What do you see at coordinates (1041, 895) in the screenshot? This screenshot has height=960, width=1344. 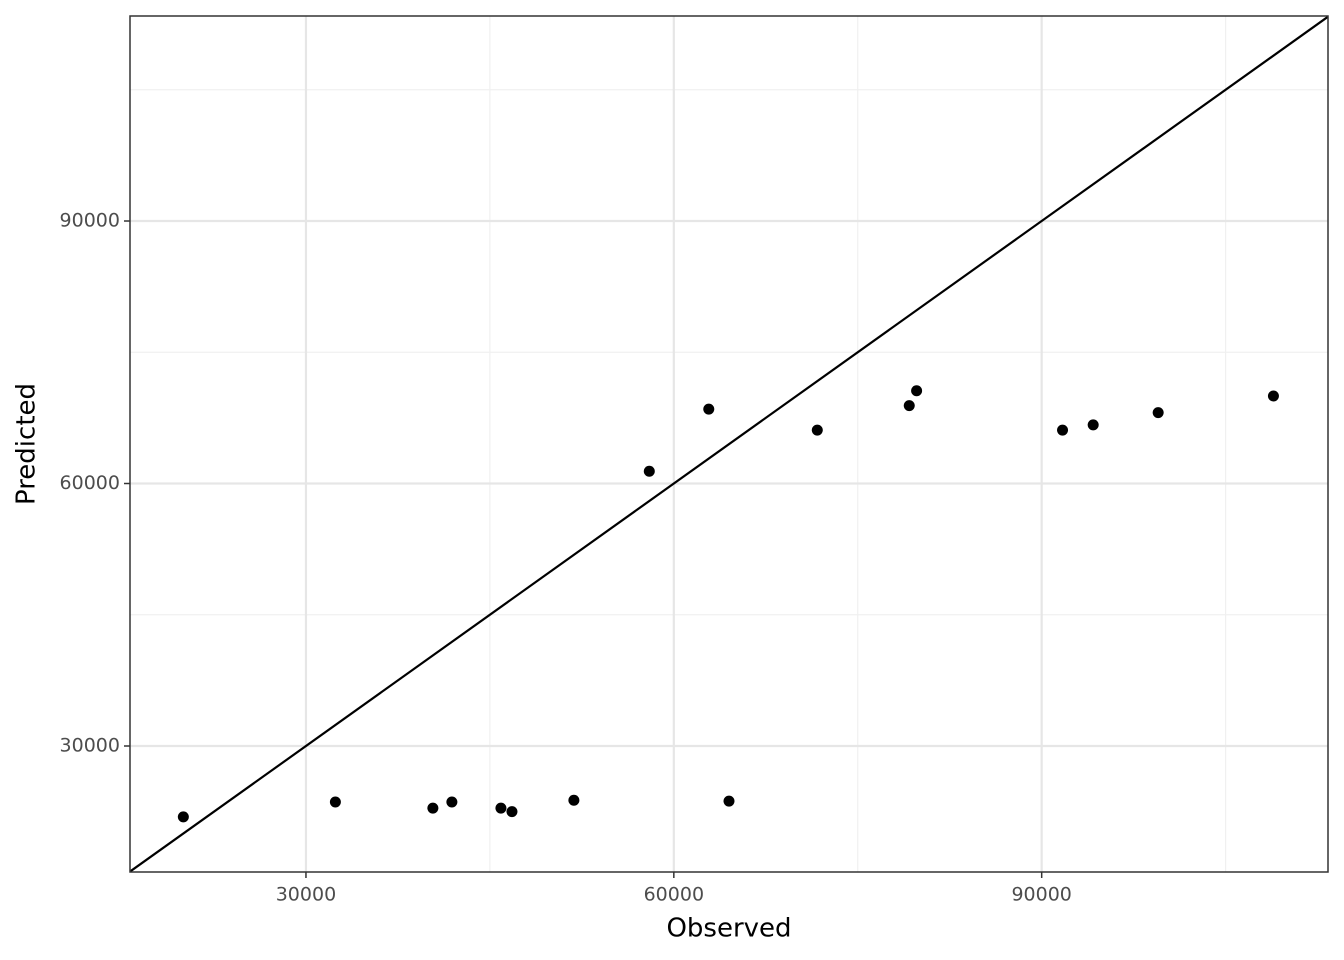 I see `x-tick-label: 90000` at bounding box center [1041, 895].